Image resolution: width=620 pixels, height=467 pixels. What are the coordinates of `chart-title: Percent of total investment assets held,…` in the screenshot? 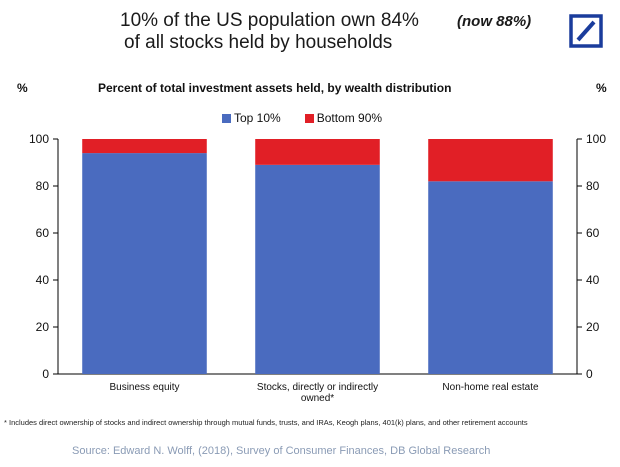 It's located at (275, 88).